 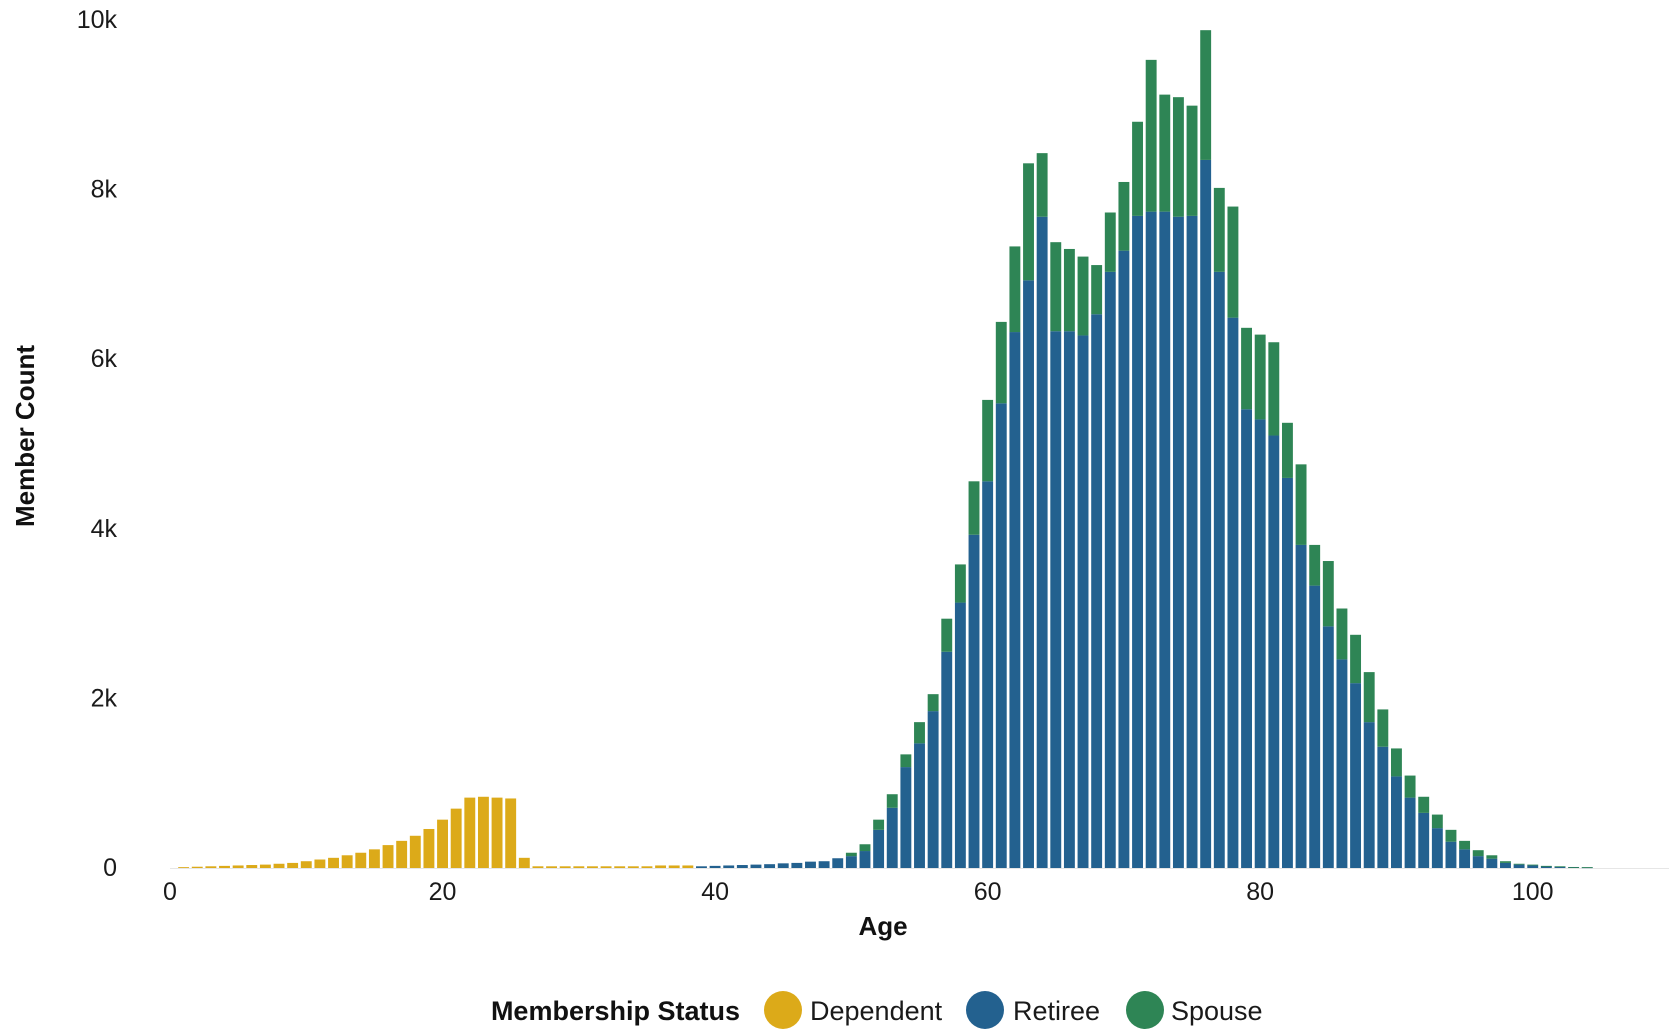 I want to click on y-axis-ticks: 0 2k 4k 6k 8k 10k, so click(x=97, y=444).